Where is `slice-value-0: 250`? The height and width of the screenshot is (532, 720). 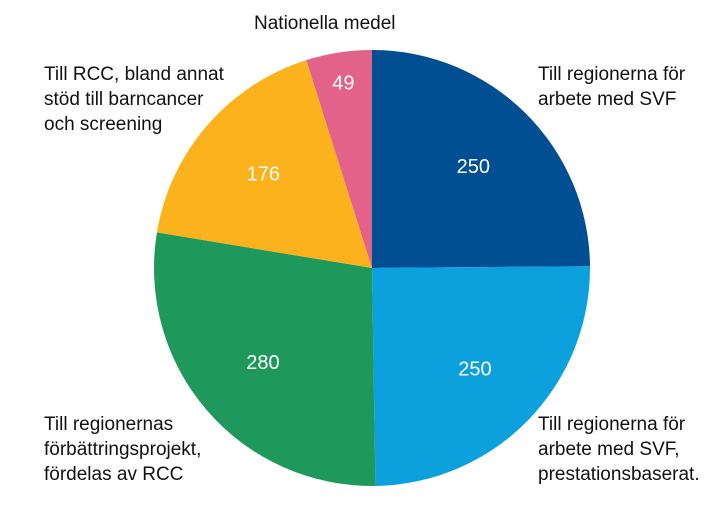 slice-value-0: 250 is located at coordinates (473, 167).